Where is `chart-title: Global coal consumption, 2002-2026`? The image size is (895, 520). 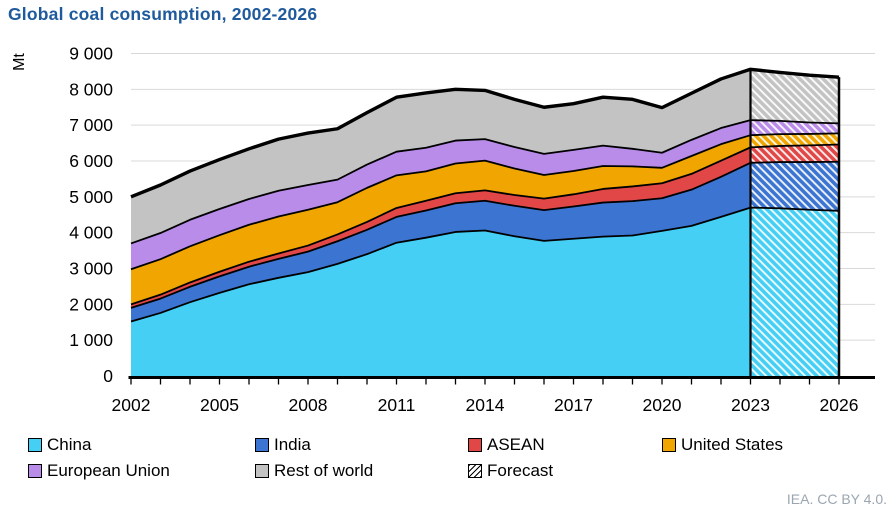 chart-title: Global coal consumption, 2002-2026 is located at coordinates (163, 14).